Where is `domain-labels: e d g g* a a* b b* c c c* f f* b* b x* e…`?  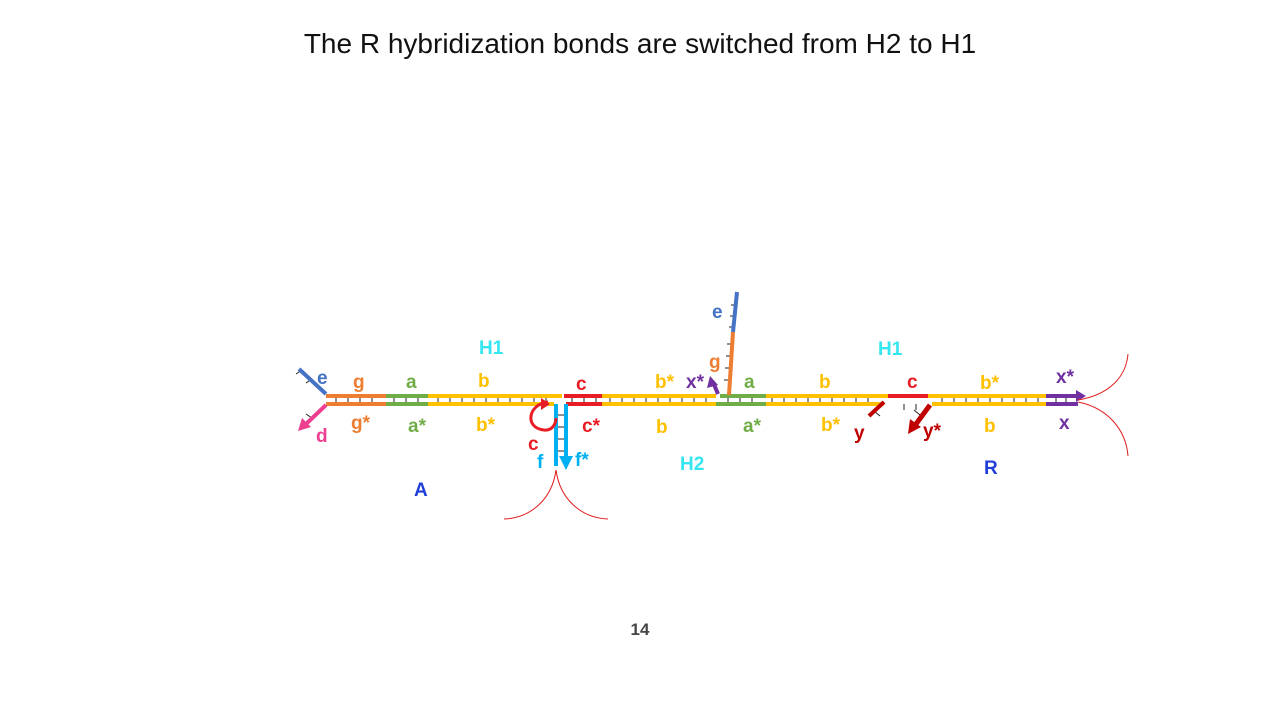
domain-labels: e d g g* a a* b b* c c c* f f* b* b x* e… is located at coordinates (695, 387).